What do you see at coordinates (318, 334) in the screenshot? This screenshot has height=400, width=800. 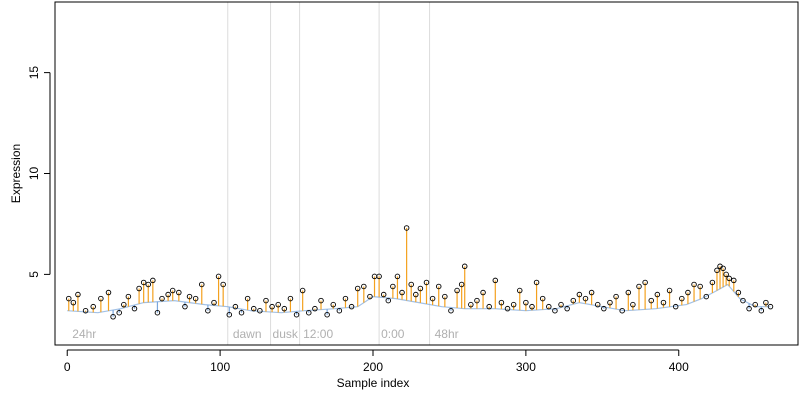 I see `region-label: 12:00` at bounding box center [318, 334].